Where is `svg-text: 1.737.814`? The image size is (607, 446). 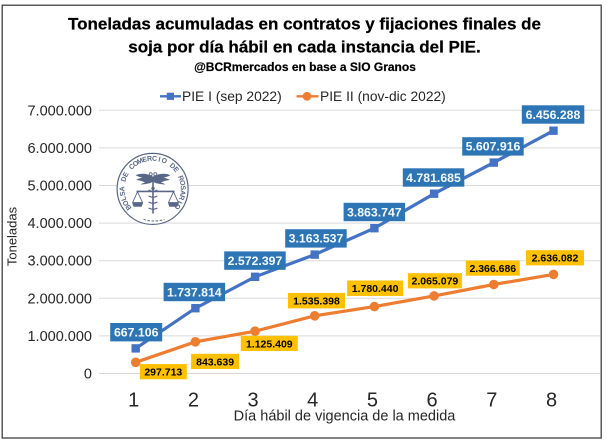
svg-text: 1.737.814 is located at coordinates (194, 292).